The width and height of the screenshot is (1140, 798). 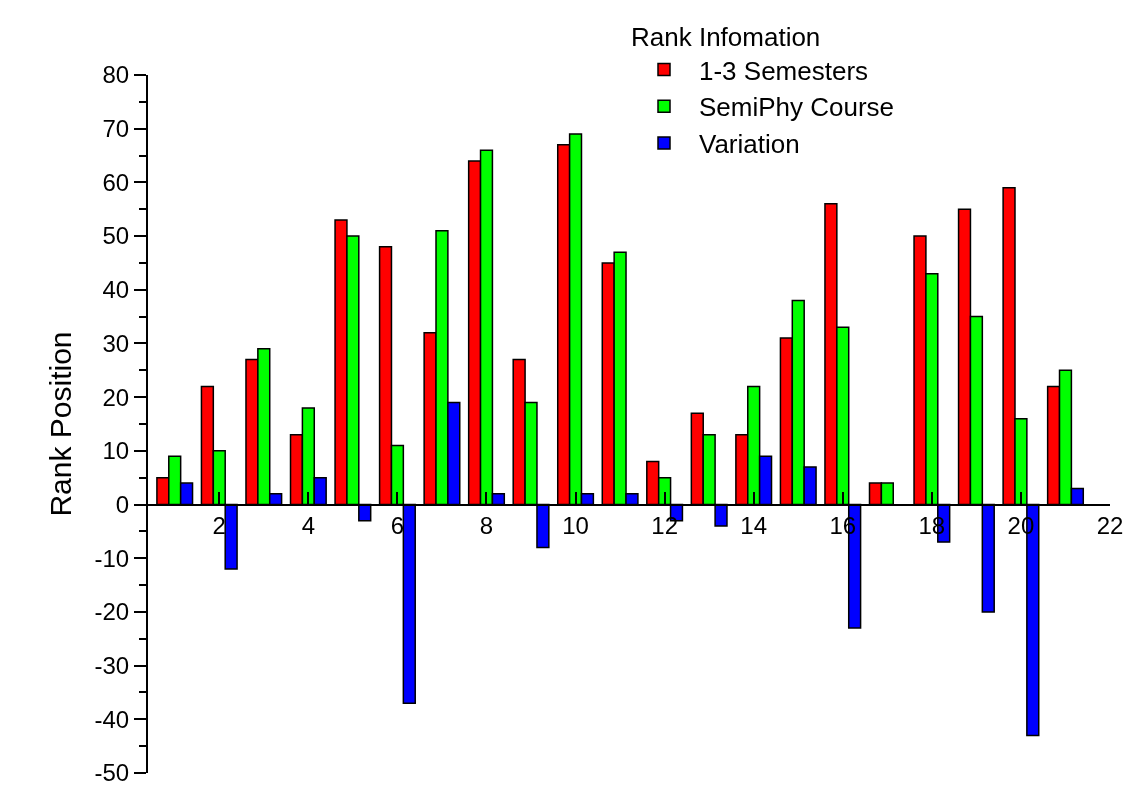 I want to click on y-tick-label: 40, so click(x=116, y=290).